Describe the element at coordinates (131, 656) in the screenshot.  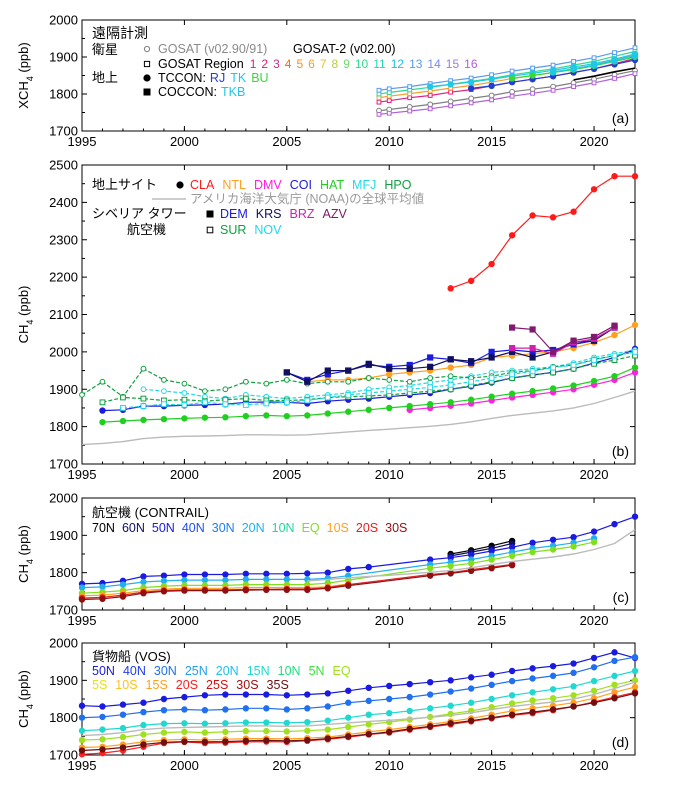
I see `legend-title: 貨物船 (VOS)` at that location.